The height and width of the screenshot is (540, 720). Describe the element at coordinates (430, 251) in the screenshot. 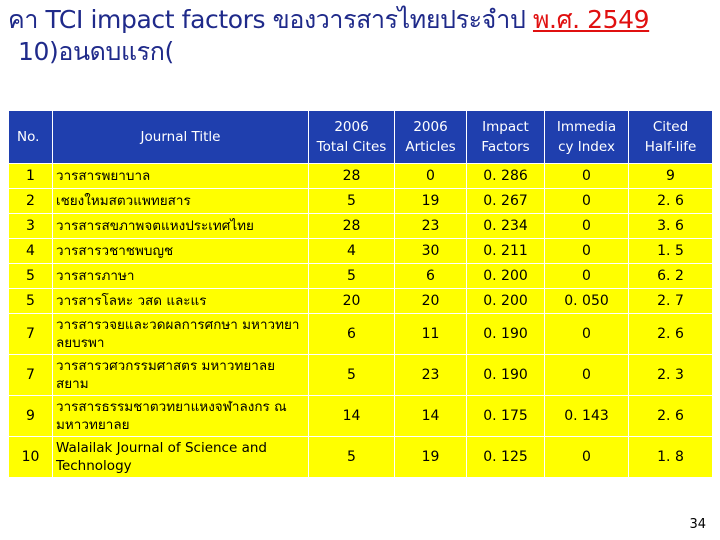

I see `cell-articles: 30` at that location.